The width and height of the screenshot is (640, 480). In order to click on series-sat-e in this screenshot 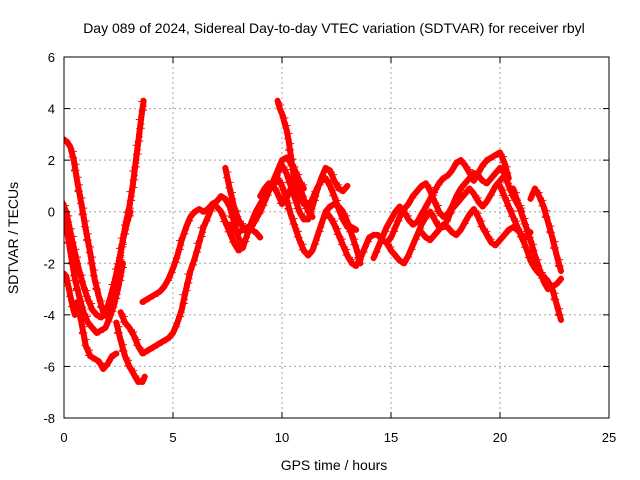, I will do `click(97, 335)`.